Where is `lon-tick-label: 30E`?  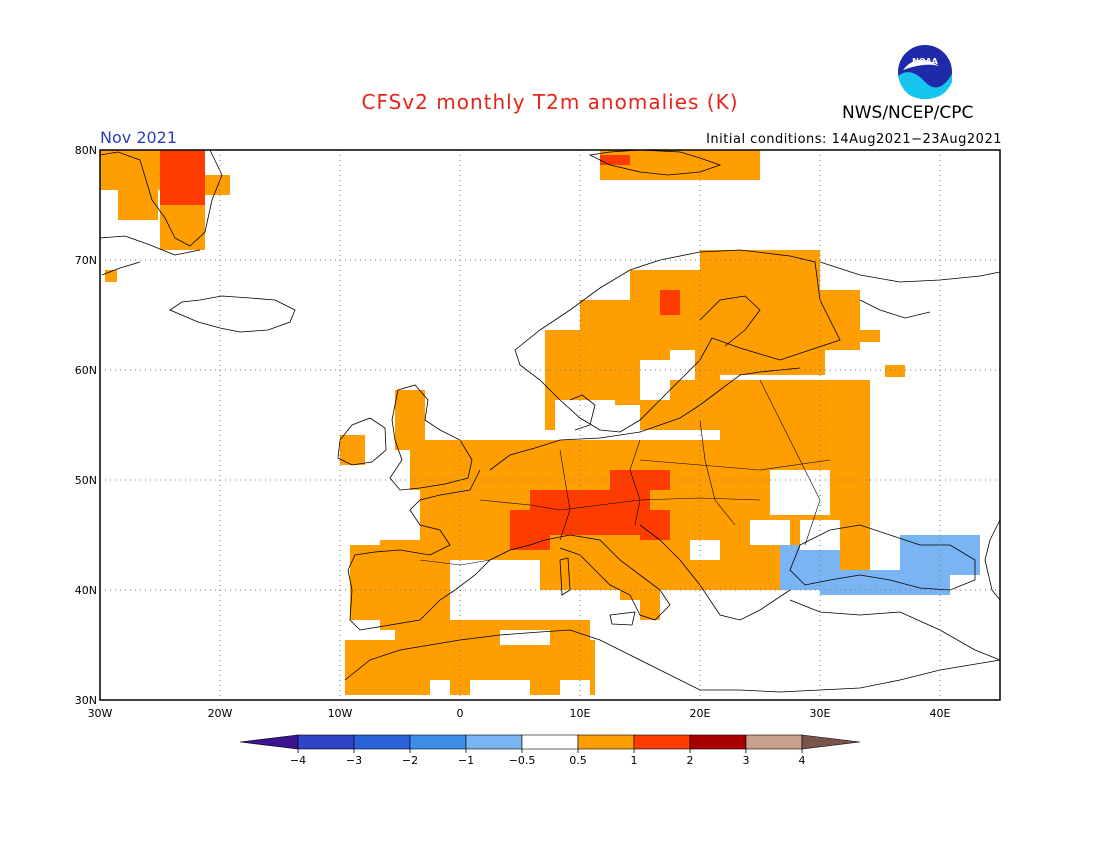 lon-tick-label: 30E is located at coordinates (820, 713).